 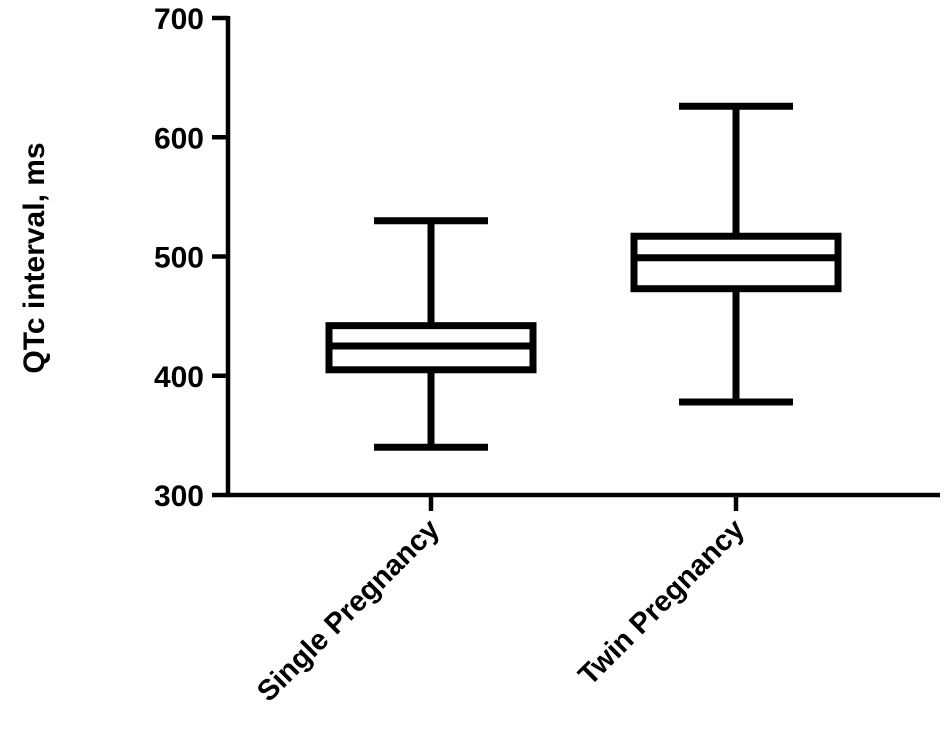 What do you see at coordinates (179, 19) in the screenshot?
I see `y-tick-label-700: 700` at bounding box center [179, 19].